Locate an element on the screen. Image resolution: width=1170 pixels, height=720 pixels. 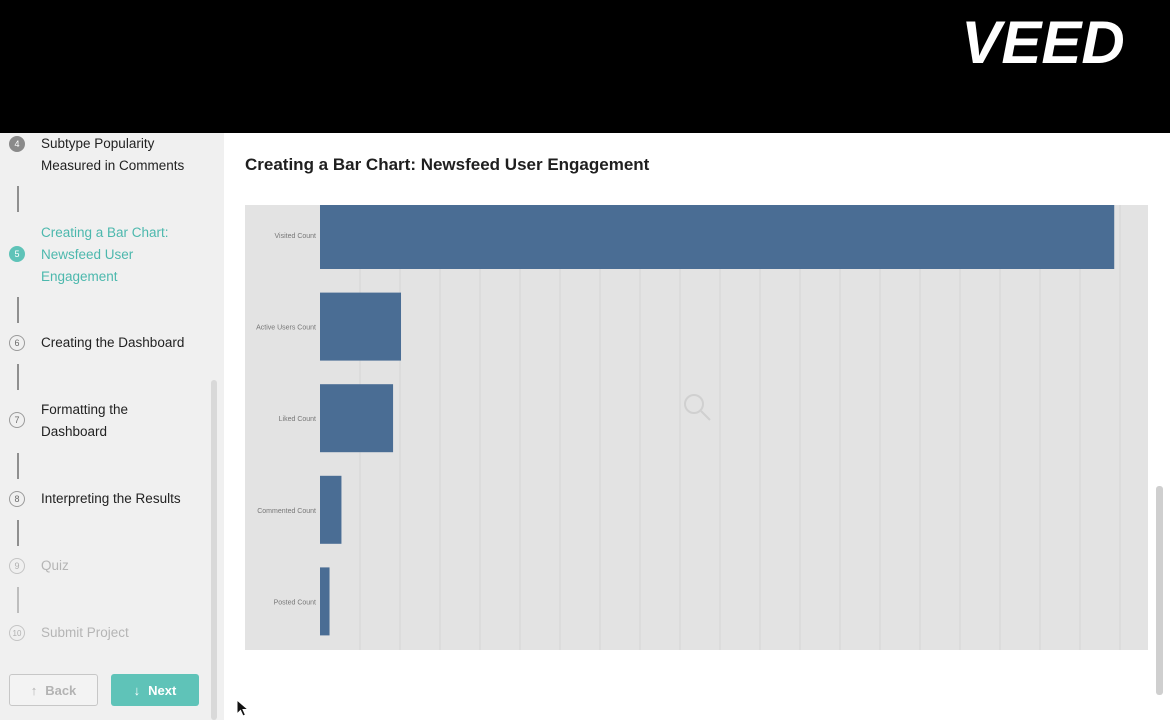
step-number-badge: 10 is located at coordinates (17, 633).